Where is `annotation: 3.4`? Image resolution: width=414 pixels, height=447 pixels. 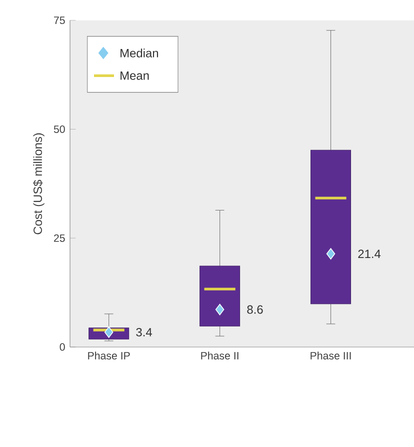 annotation: 3.4 is located at coordinates (144, 332).